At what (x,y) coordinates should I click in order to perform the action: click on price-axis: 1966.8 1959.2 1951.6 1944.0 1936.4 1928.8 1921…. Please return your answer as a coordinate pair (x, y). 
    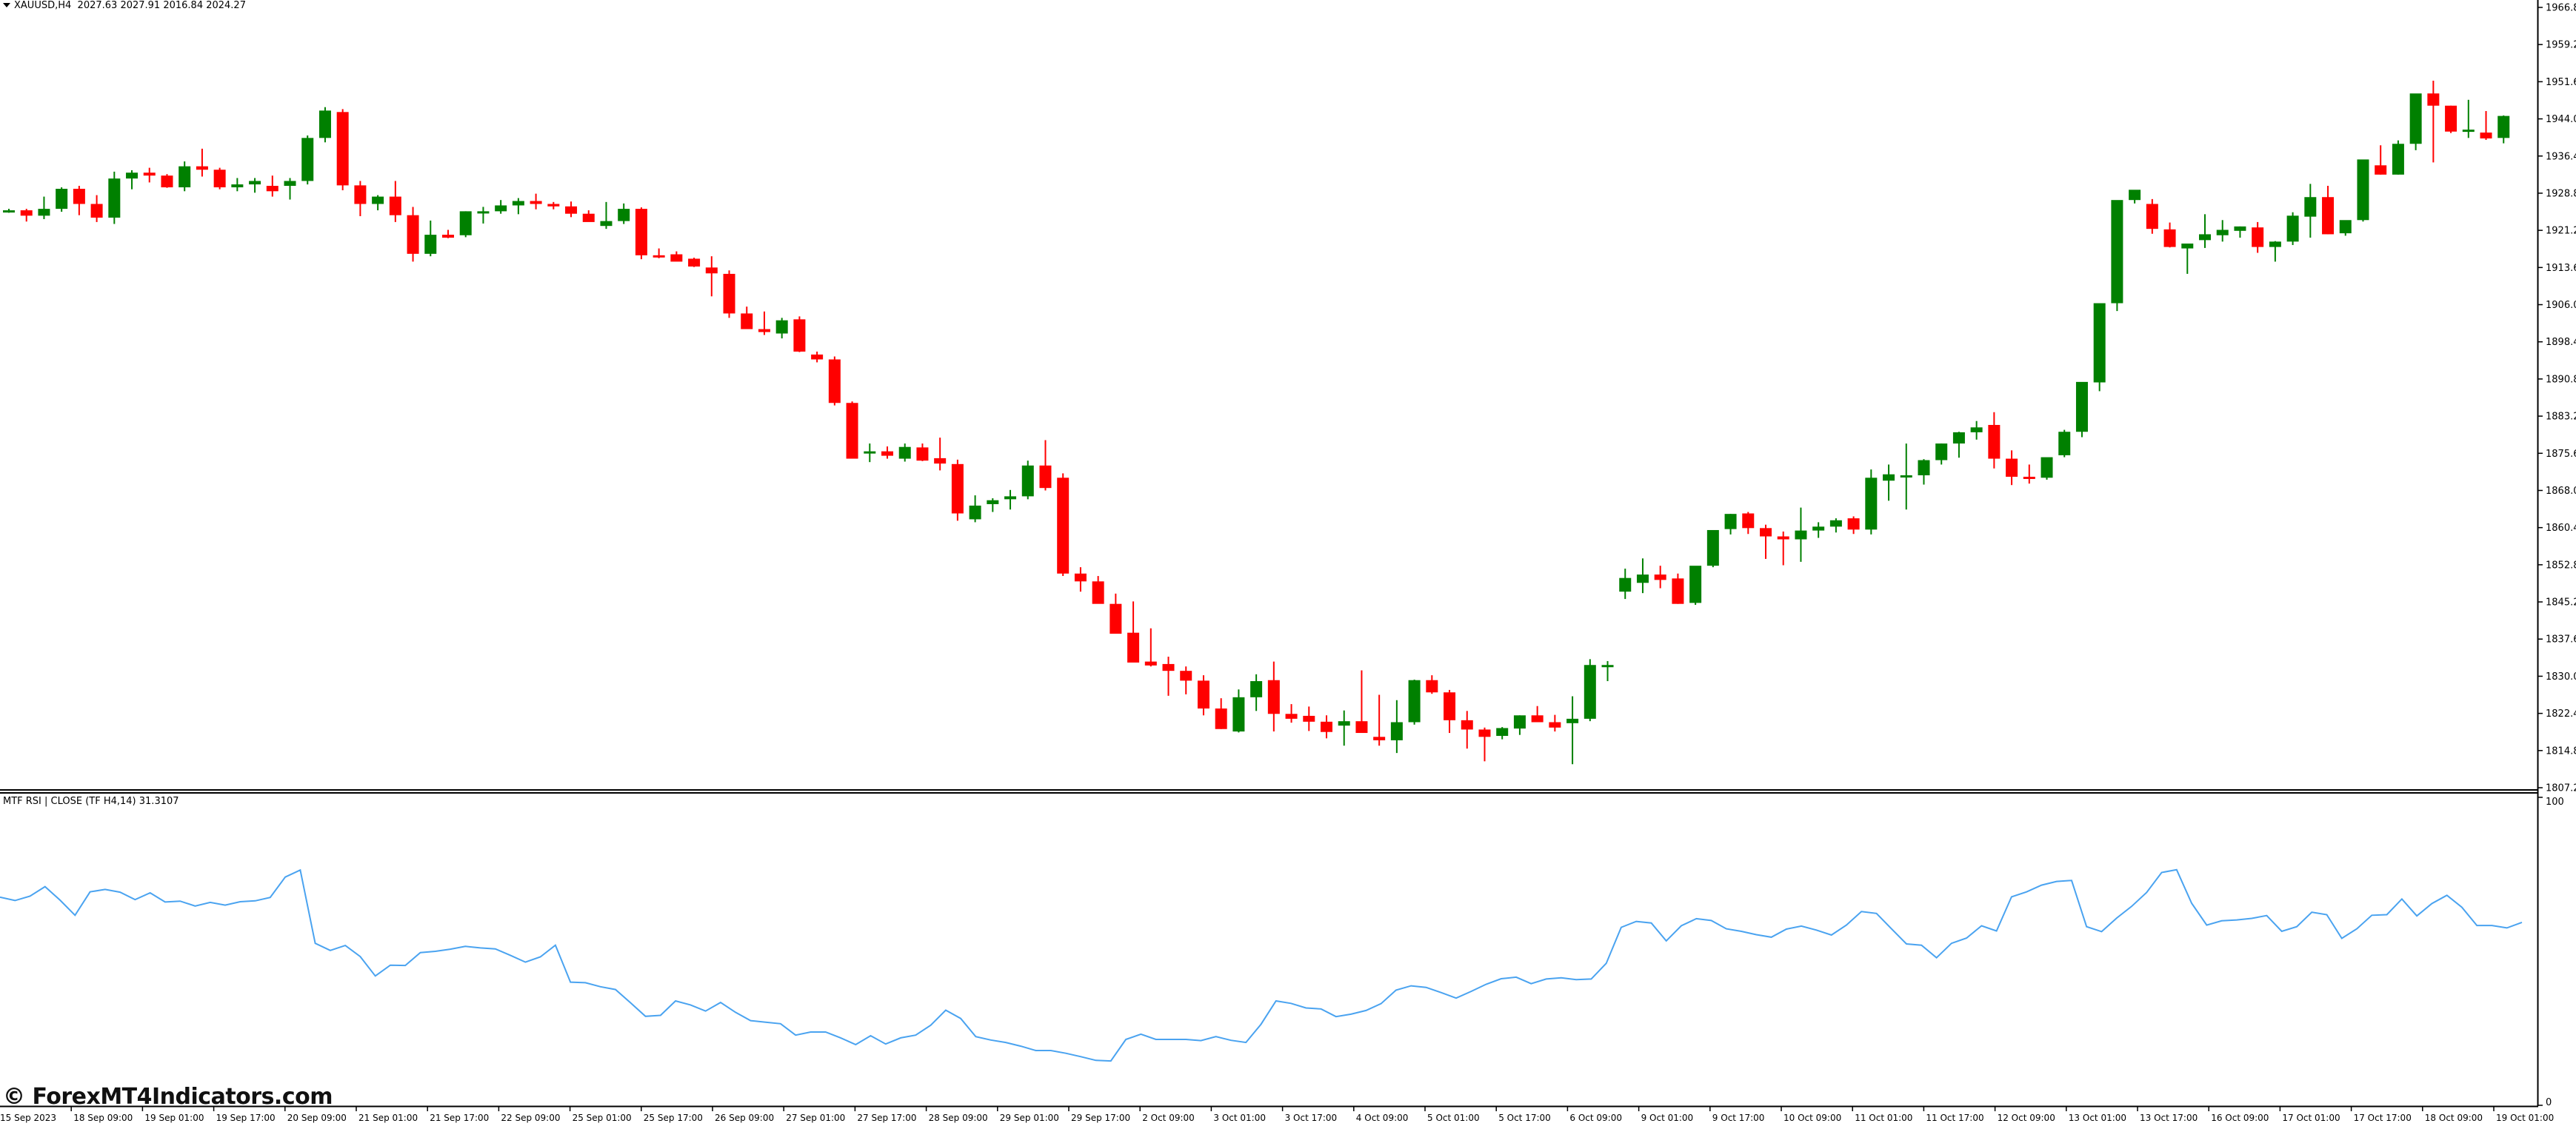
    Looking at the image, I should click on (2557, 398).